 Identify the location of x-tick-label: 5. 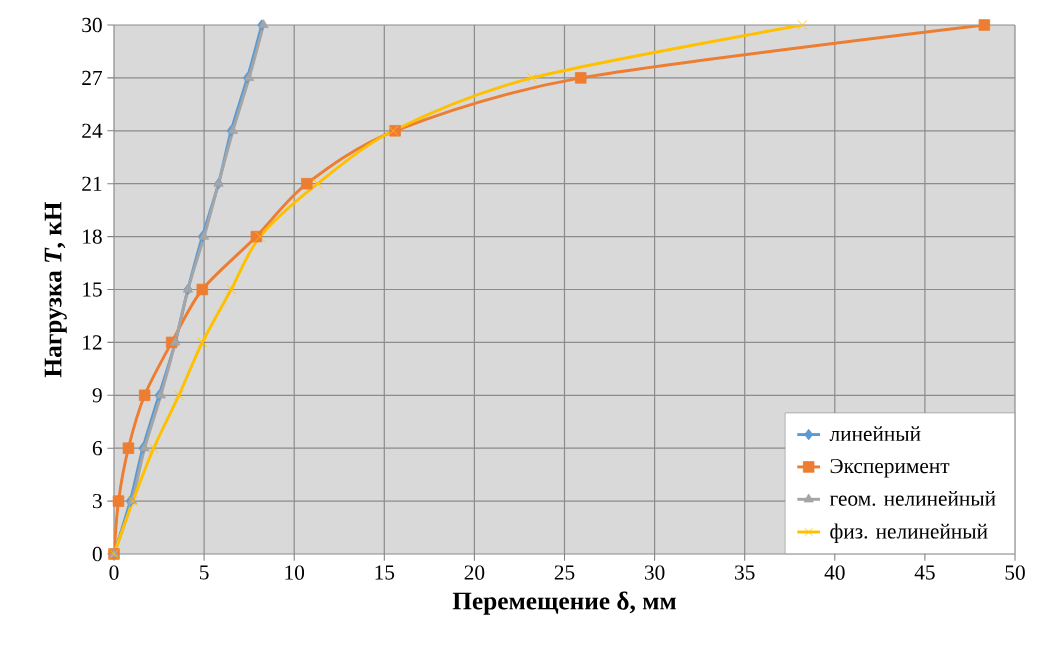
(204, 572).